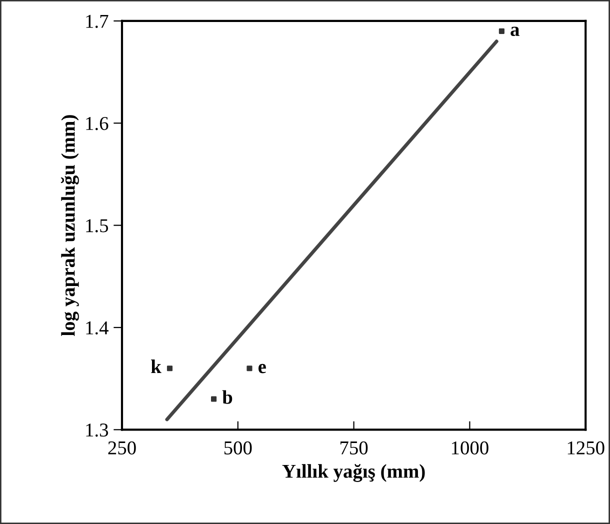 This screenshot has height=524, width=610. Describe the element at coordinates (122, 447) in the screenshot. I see `x-tick-label: 250` at that location.